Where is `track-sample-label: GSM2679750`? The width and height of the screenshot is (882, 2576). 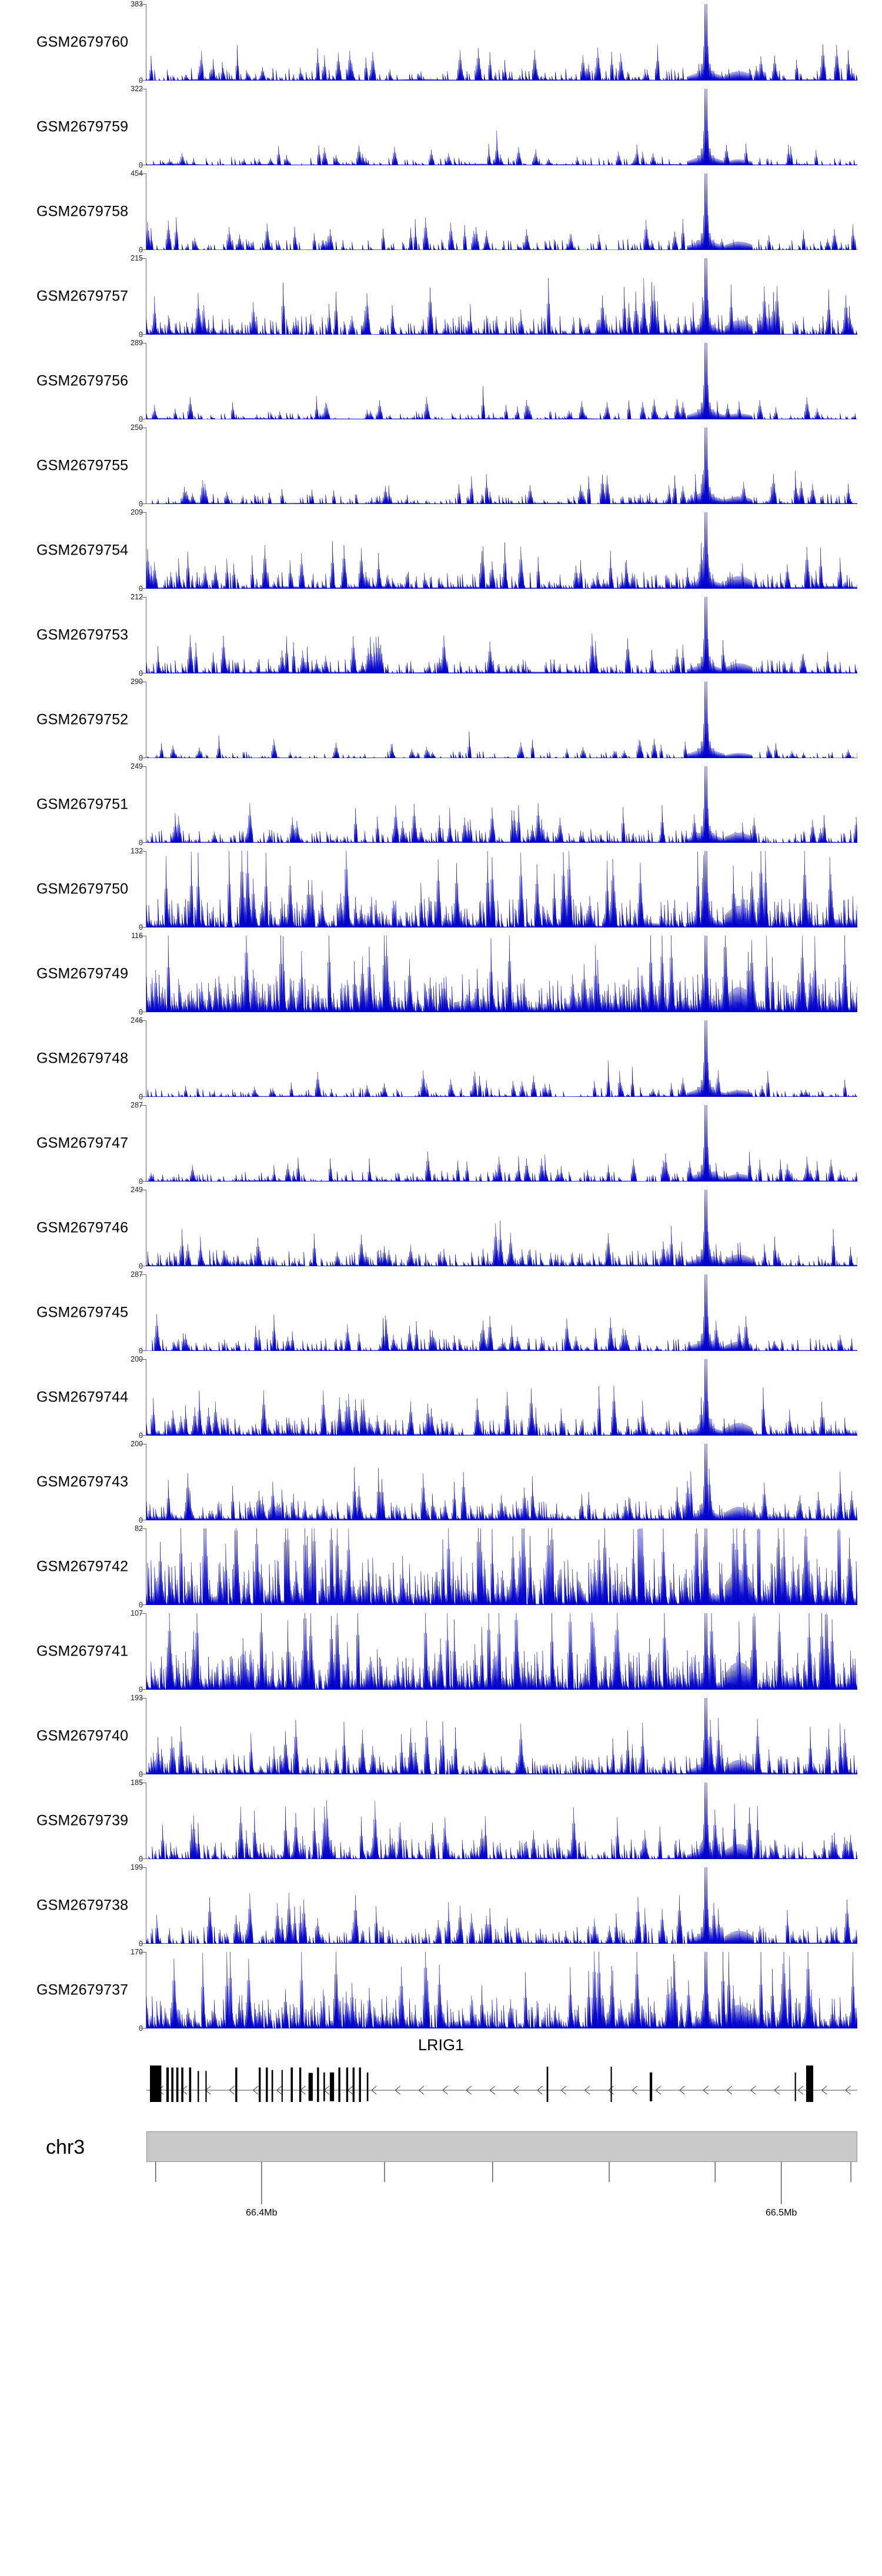 track-sample-label: GSM2679750 is located at coordinates (82, 888).